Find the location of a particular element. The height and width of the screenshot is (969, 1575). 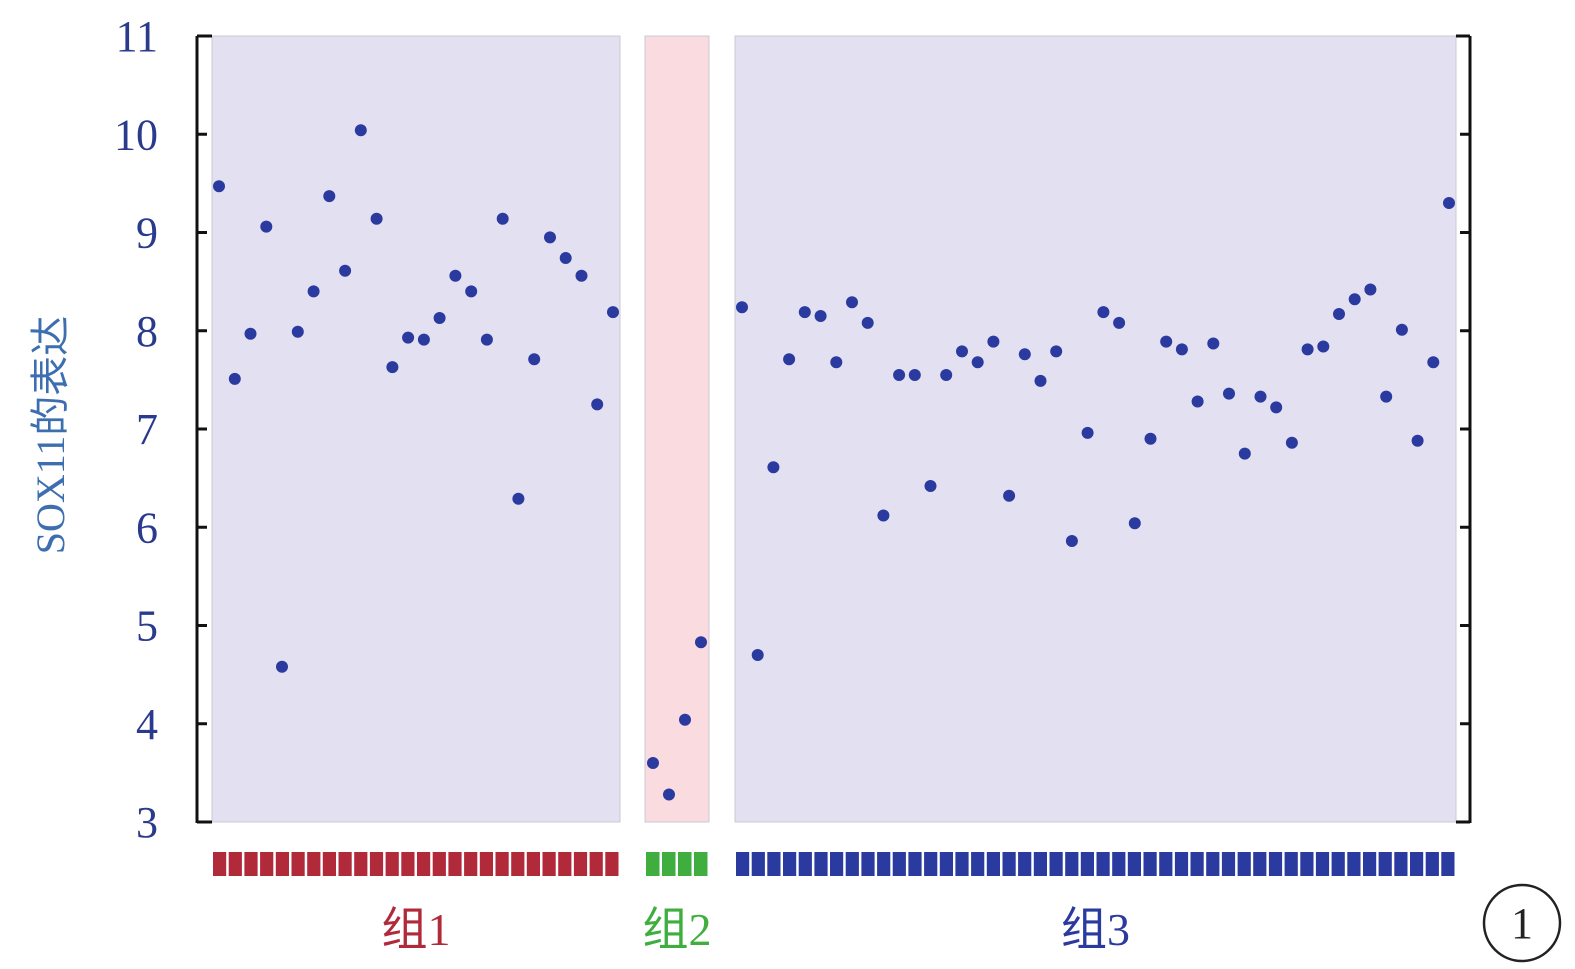

y-tick-label: 10 is located at coordinates (136, 134).